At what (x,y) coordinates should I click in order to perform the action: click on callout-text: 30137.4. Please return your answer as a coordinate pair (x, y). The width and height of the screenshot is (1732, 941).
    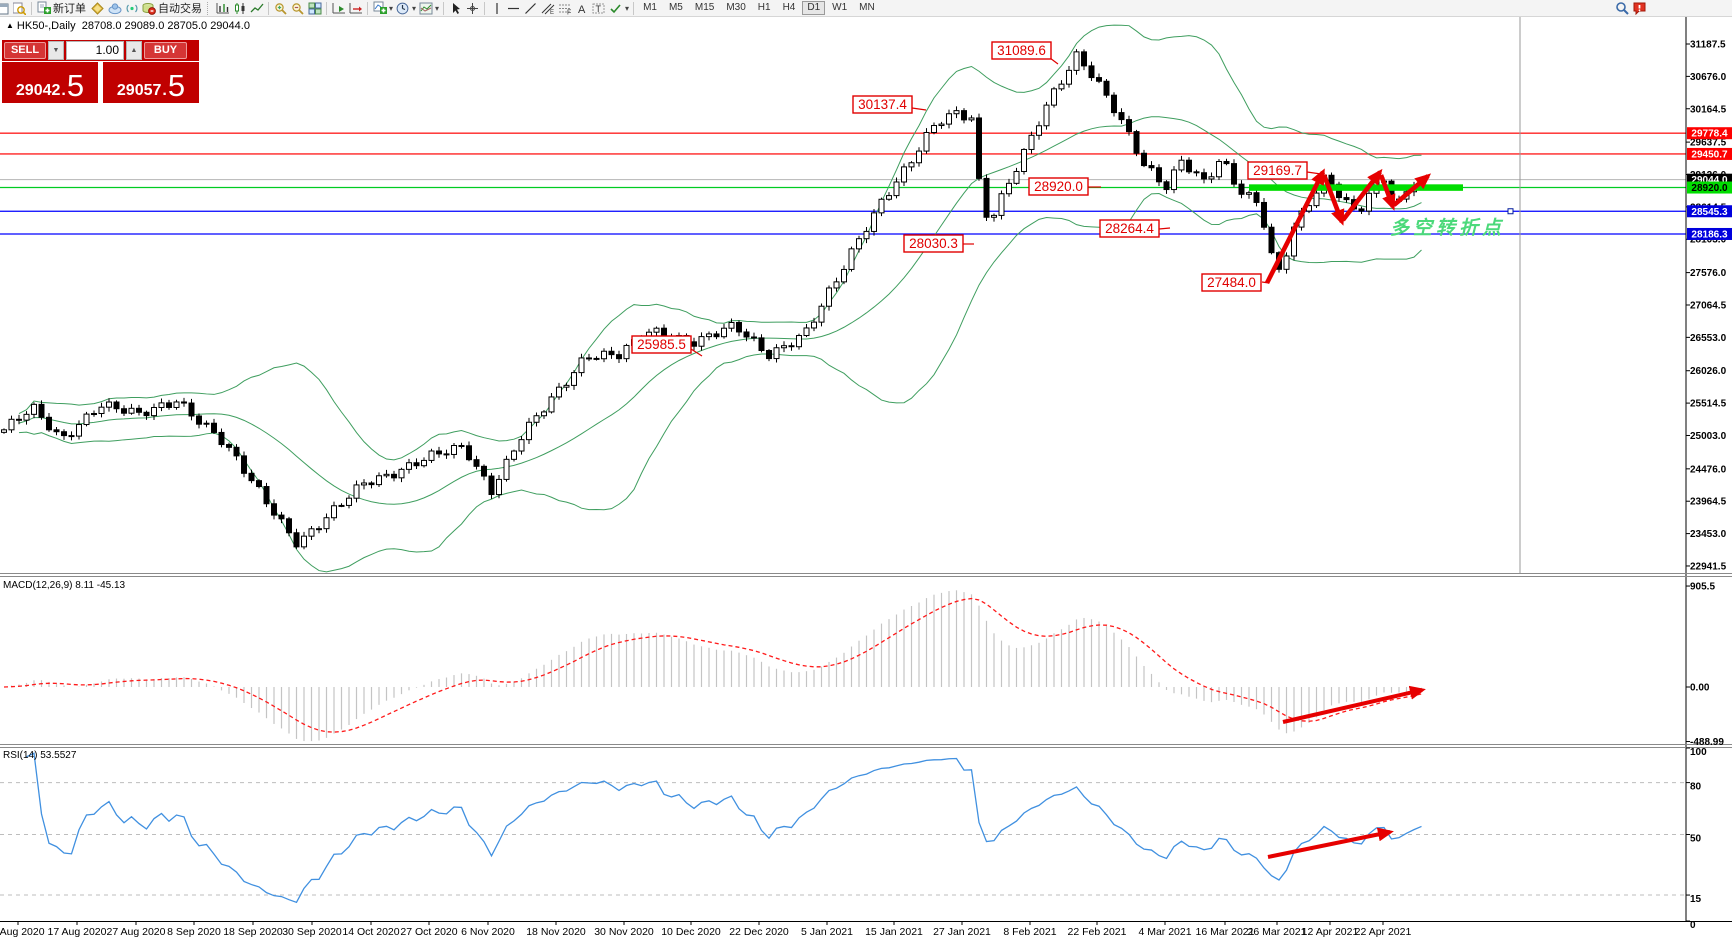
    Looking at the image, I should click on (882, 104).